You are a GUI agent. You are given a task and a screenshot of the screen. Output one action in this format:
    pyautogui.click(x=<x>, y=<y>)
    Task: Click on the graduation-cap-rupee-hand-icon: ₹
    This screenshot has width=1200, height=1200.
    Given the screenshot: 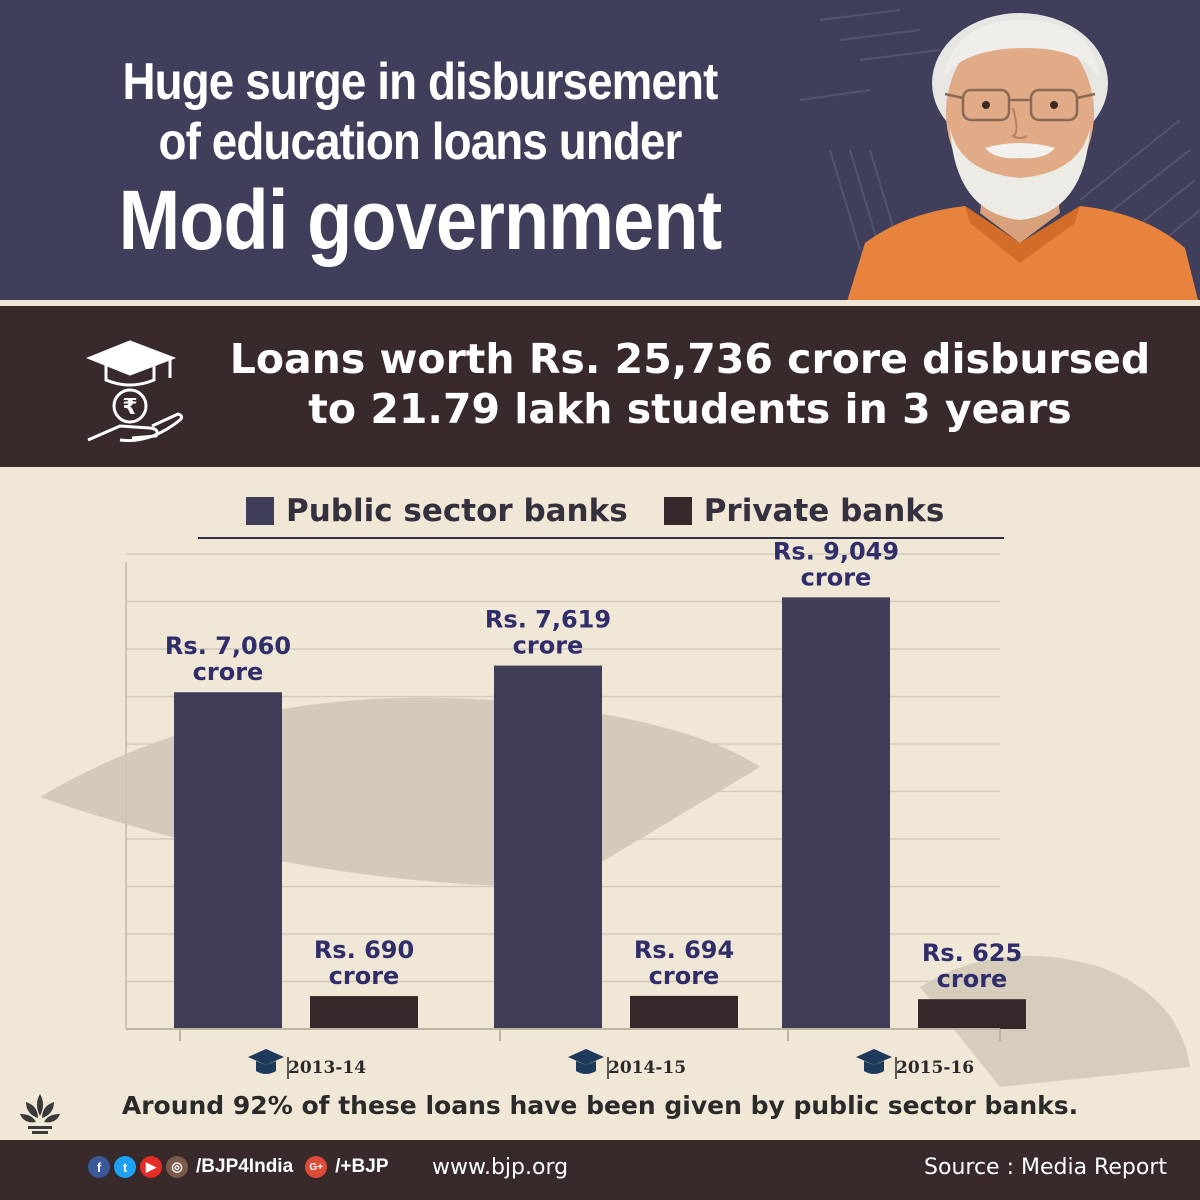 What is the action you would take?
    pyautogui.click(x=134, y=391)
    